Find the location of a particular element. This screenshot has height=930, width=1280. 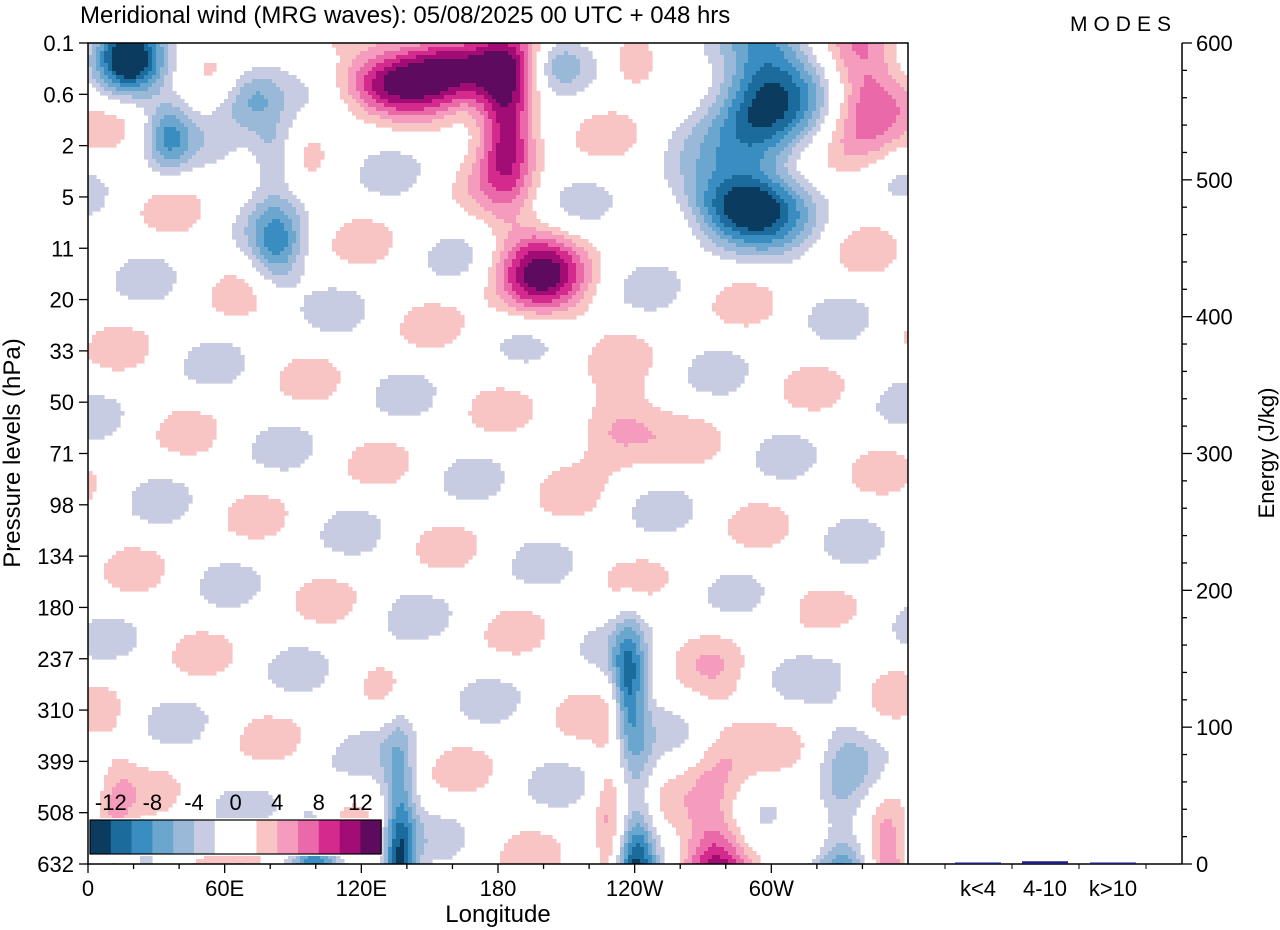

energy-axis-label: Energy (J/kg) is located at coordinates (1266, 453).